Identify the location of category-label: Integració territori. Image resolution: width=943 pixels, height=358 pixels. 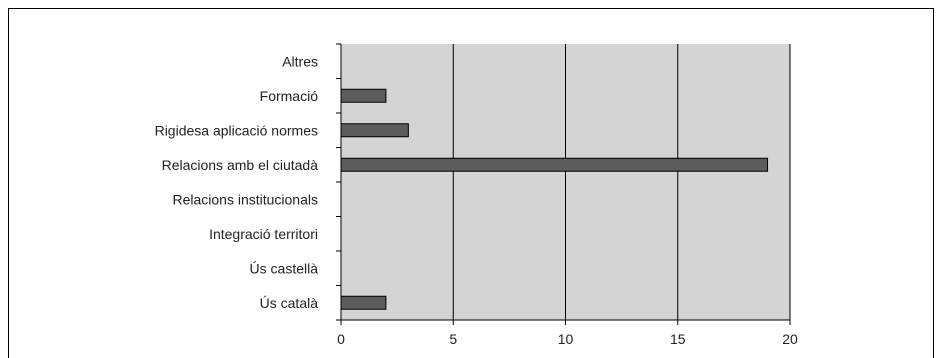
(263, 234).